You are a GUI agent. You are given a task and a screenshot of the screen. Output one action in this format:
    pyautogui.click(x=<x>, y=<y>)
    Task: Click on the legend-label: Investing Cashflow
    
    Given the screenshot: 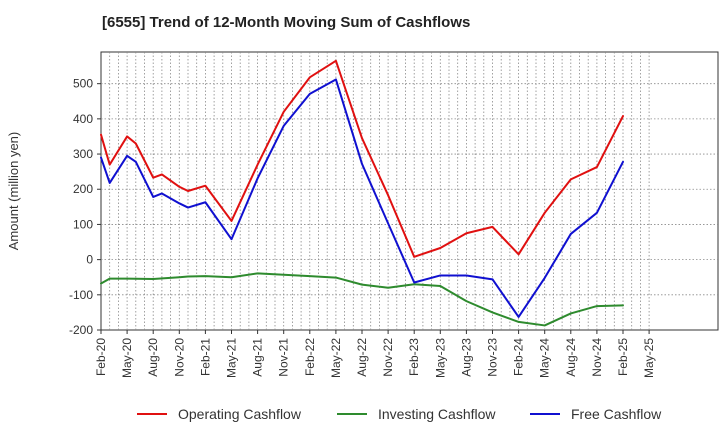 What is the action you would take?
    pyautogui.click(x=437, y=414)
    